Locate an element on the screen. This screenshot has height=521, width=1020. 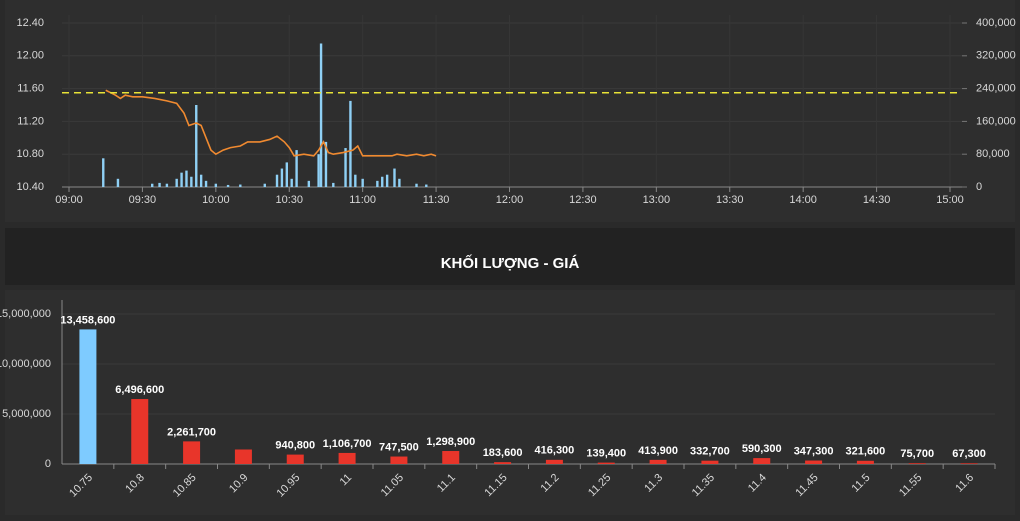
y2-tick-label: 400,000 is located at coordinates (996, 23).